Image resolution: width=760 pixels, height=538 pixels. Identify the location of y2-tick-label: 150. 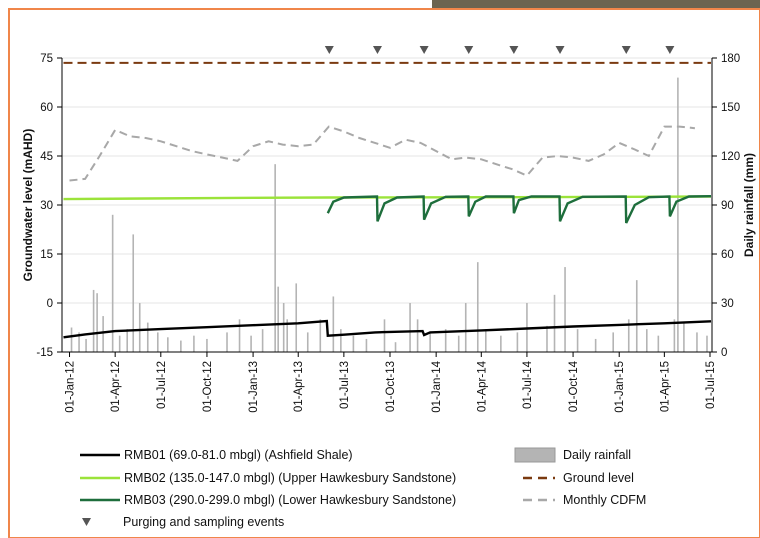
(730, 108).